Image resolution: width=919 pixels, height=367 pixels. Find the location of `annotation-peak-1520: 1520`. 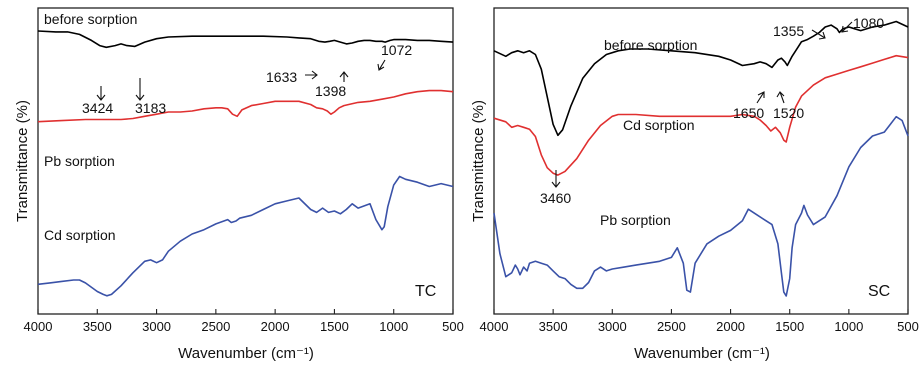

annotation-peak-1520: 1520 is located at coordinates (788, 113).